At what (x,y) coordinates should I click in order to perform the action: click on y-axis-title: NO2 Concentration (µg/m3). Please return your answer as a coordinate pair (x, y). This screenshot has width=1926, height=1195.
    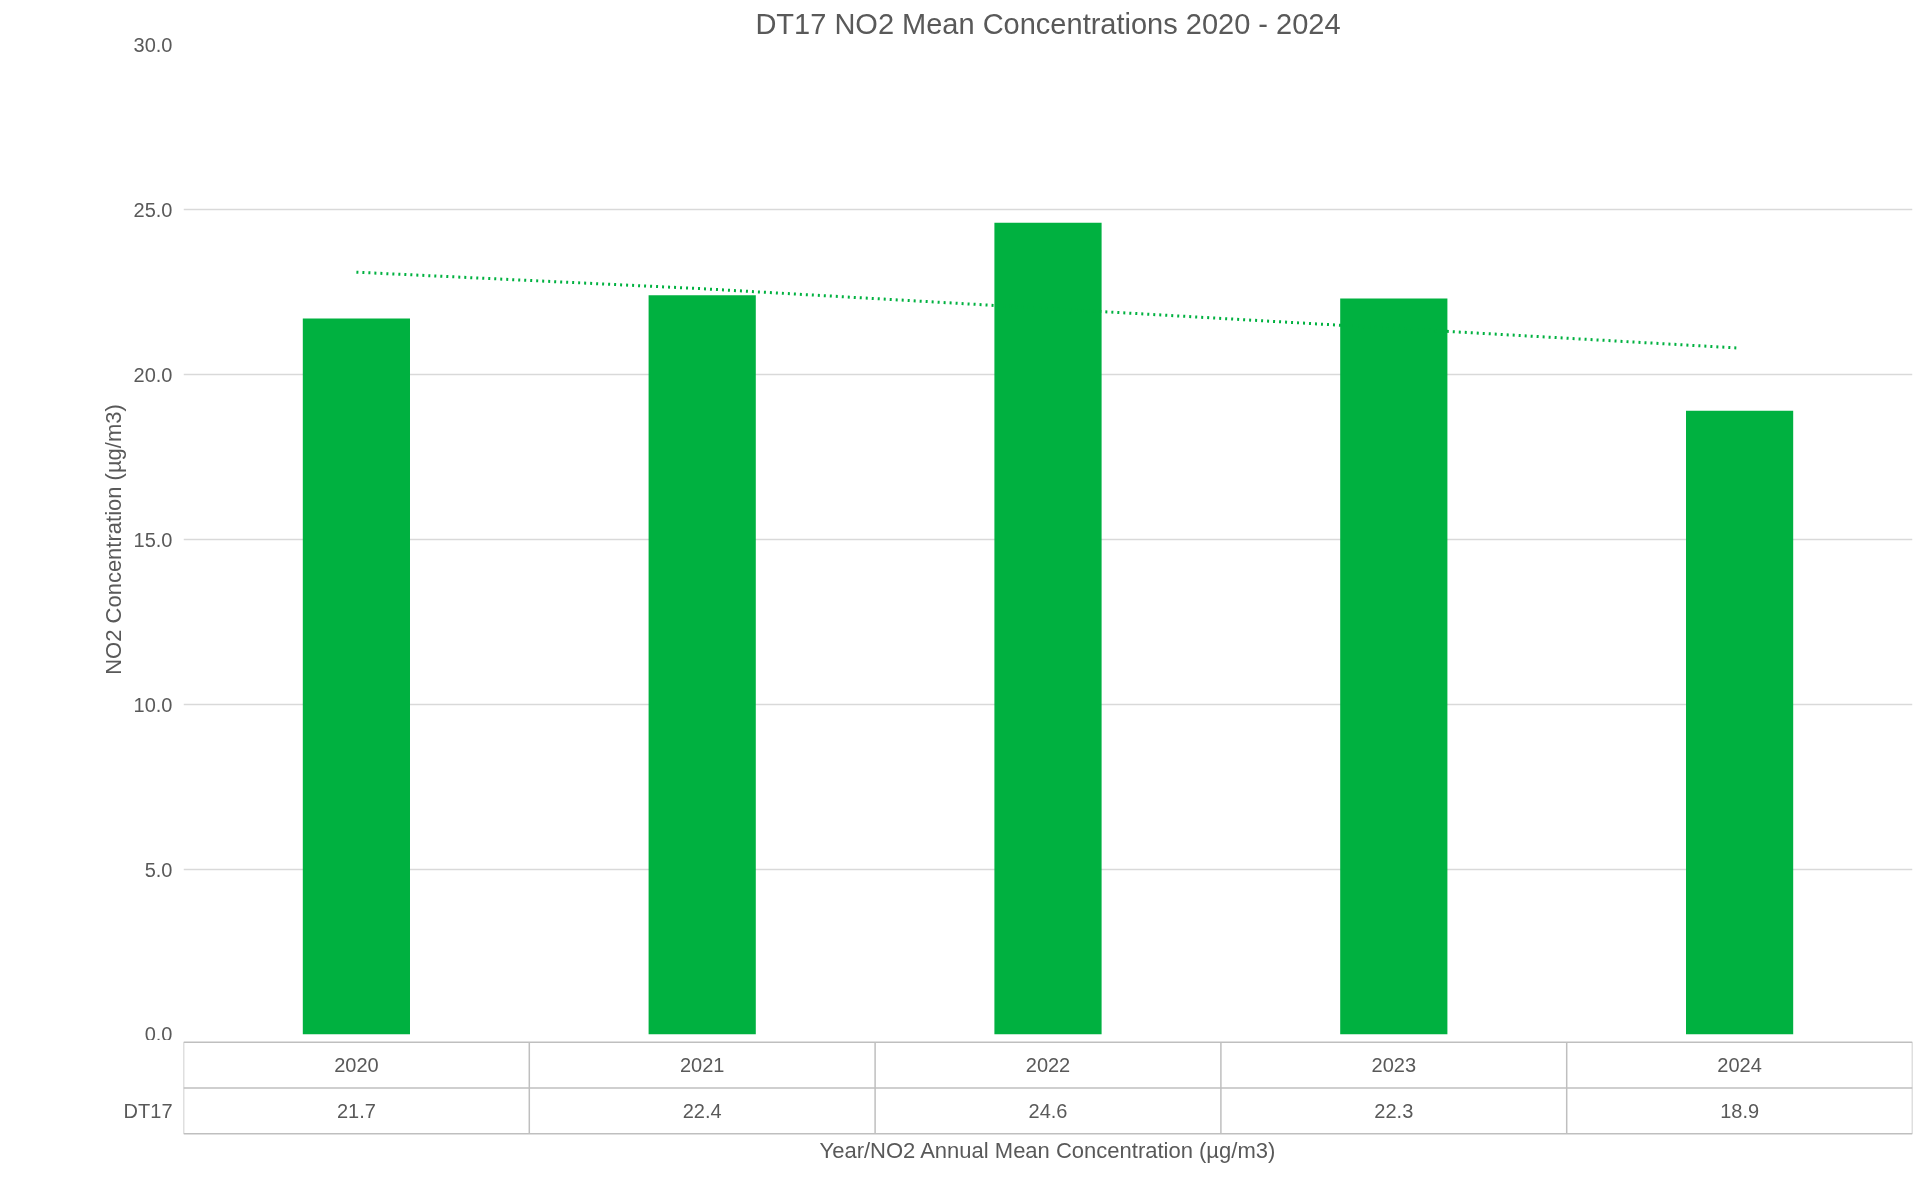
    Looking at the image, I should click on (113, 539).